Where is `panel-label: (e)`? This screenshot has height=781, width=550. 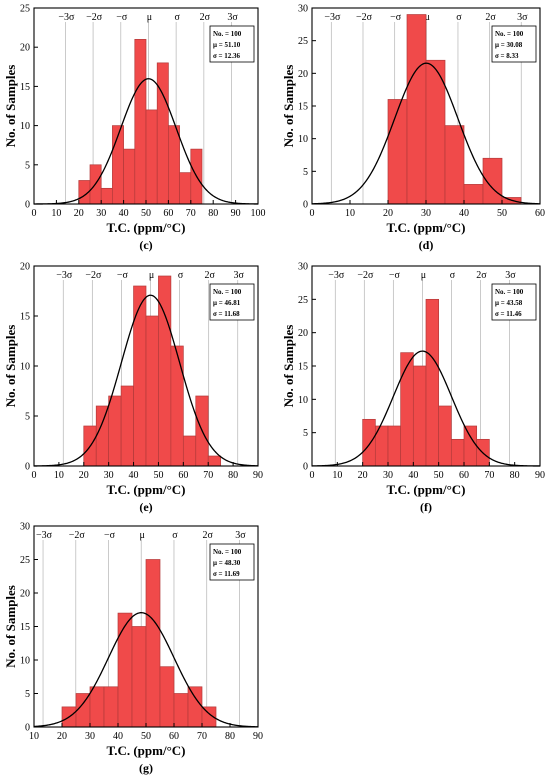
panel-label: (e) is located at coordinates (145, 507).